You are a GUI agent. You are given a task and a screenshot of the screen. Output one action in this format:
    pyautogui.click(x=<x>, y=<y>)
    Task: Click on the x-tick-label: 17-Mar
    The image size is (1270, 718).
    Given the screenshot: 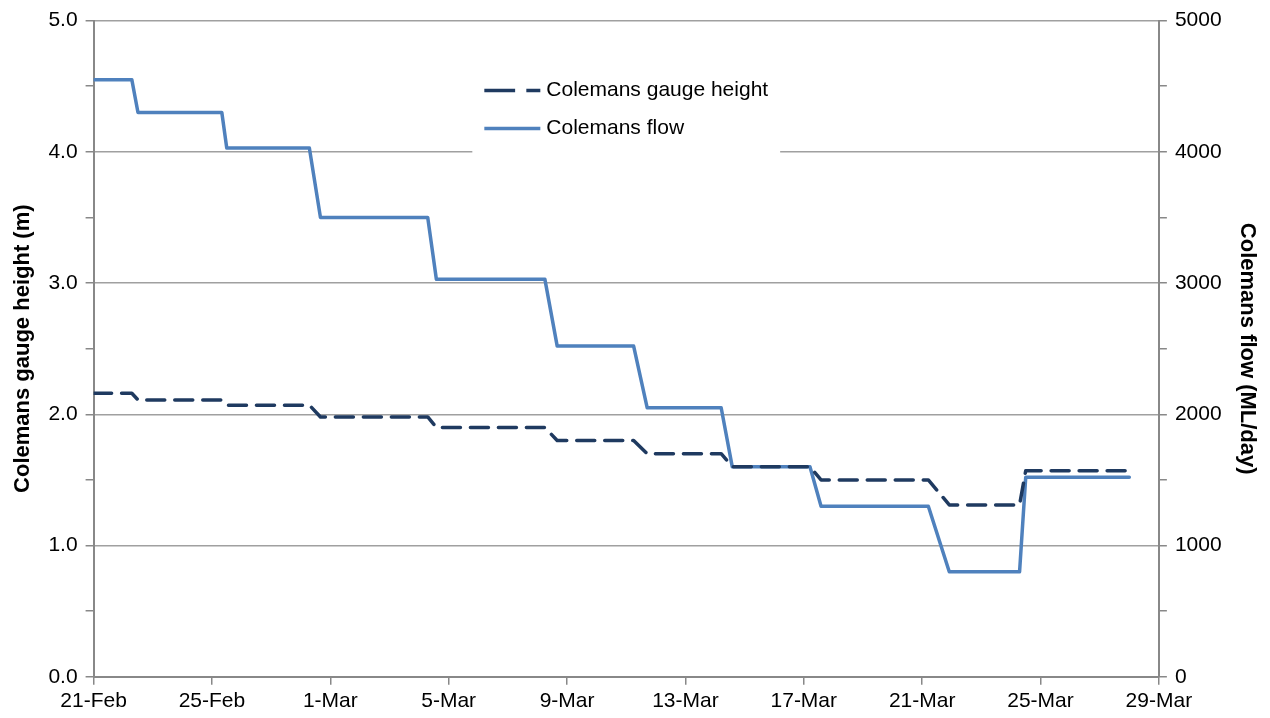 What is the action you would take?
    pyautogui.click(x=804, y=700)
    